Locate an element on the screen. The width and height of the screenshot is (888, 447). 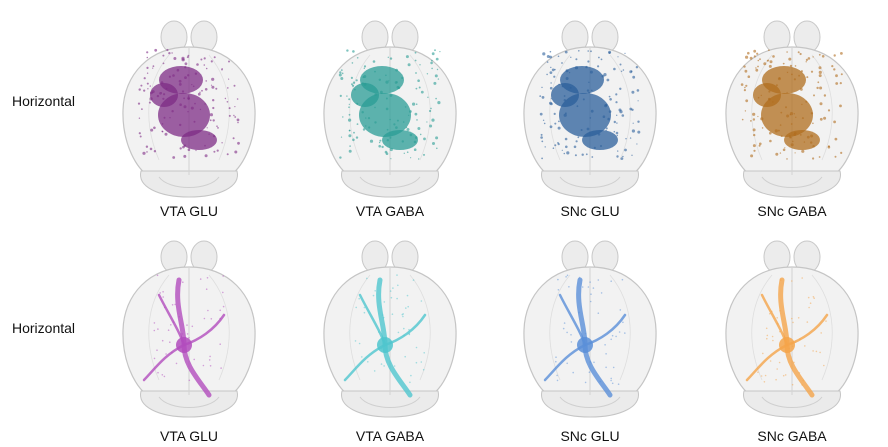
caption-vta-gaba-bottom: VTA GABA is located at coordinates (390, 436).